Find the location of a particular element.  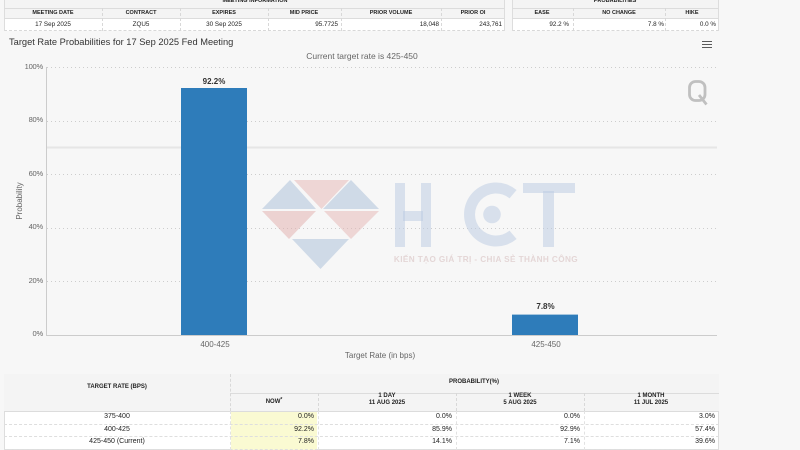

svg-text:KIẾN TẠO GIÁ TRỊ - CHIA SẺ T: KIẾN TẠO GIÁ TRỊ - CHIA SẺ THÀNH CÔNG is located at coordinates (486, 258).